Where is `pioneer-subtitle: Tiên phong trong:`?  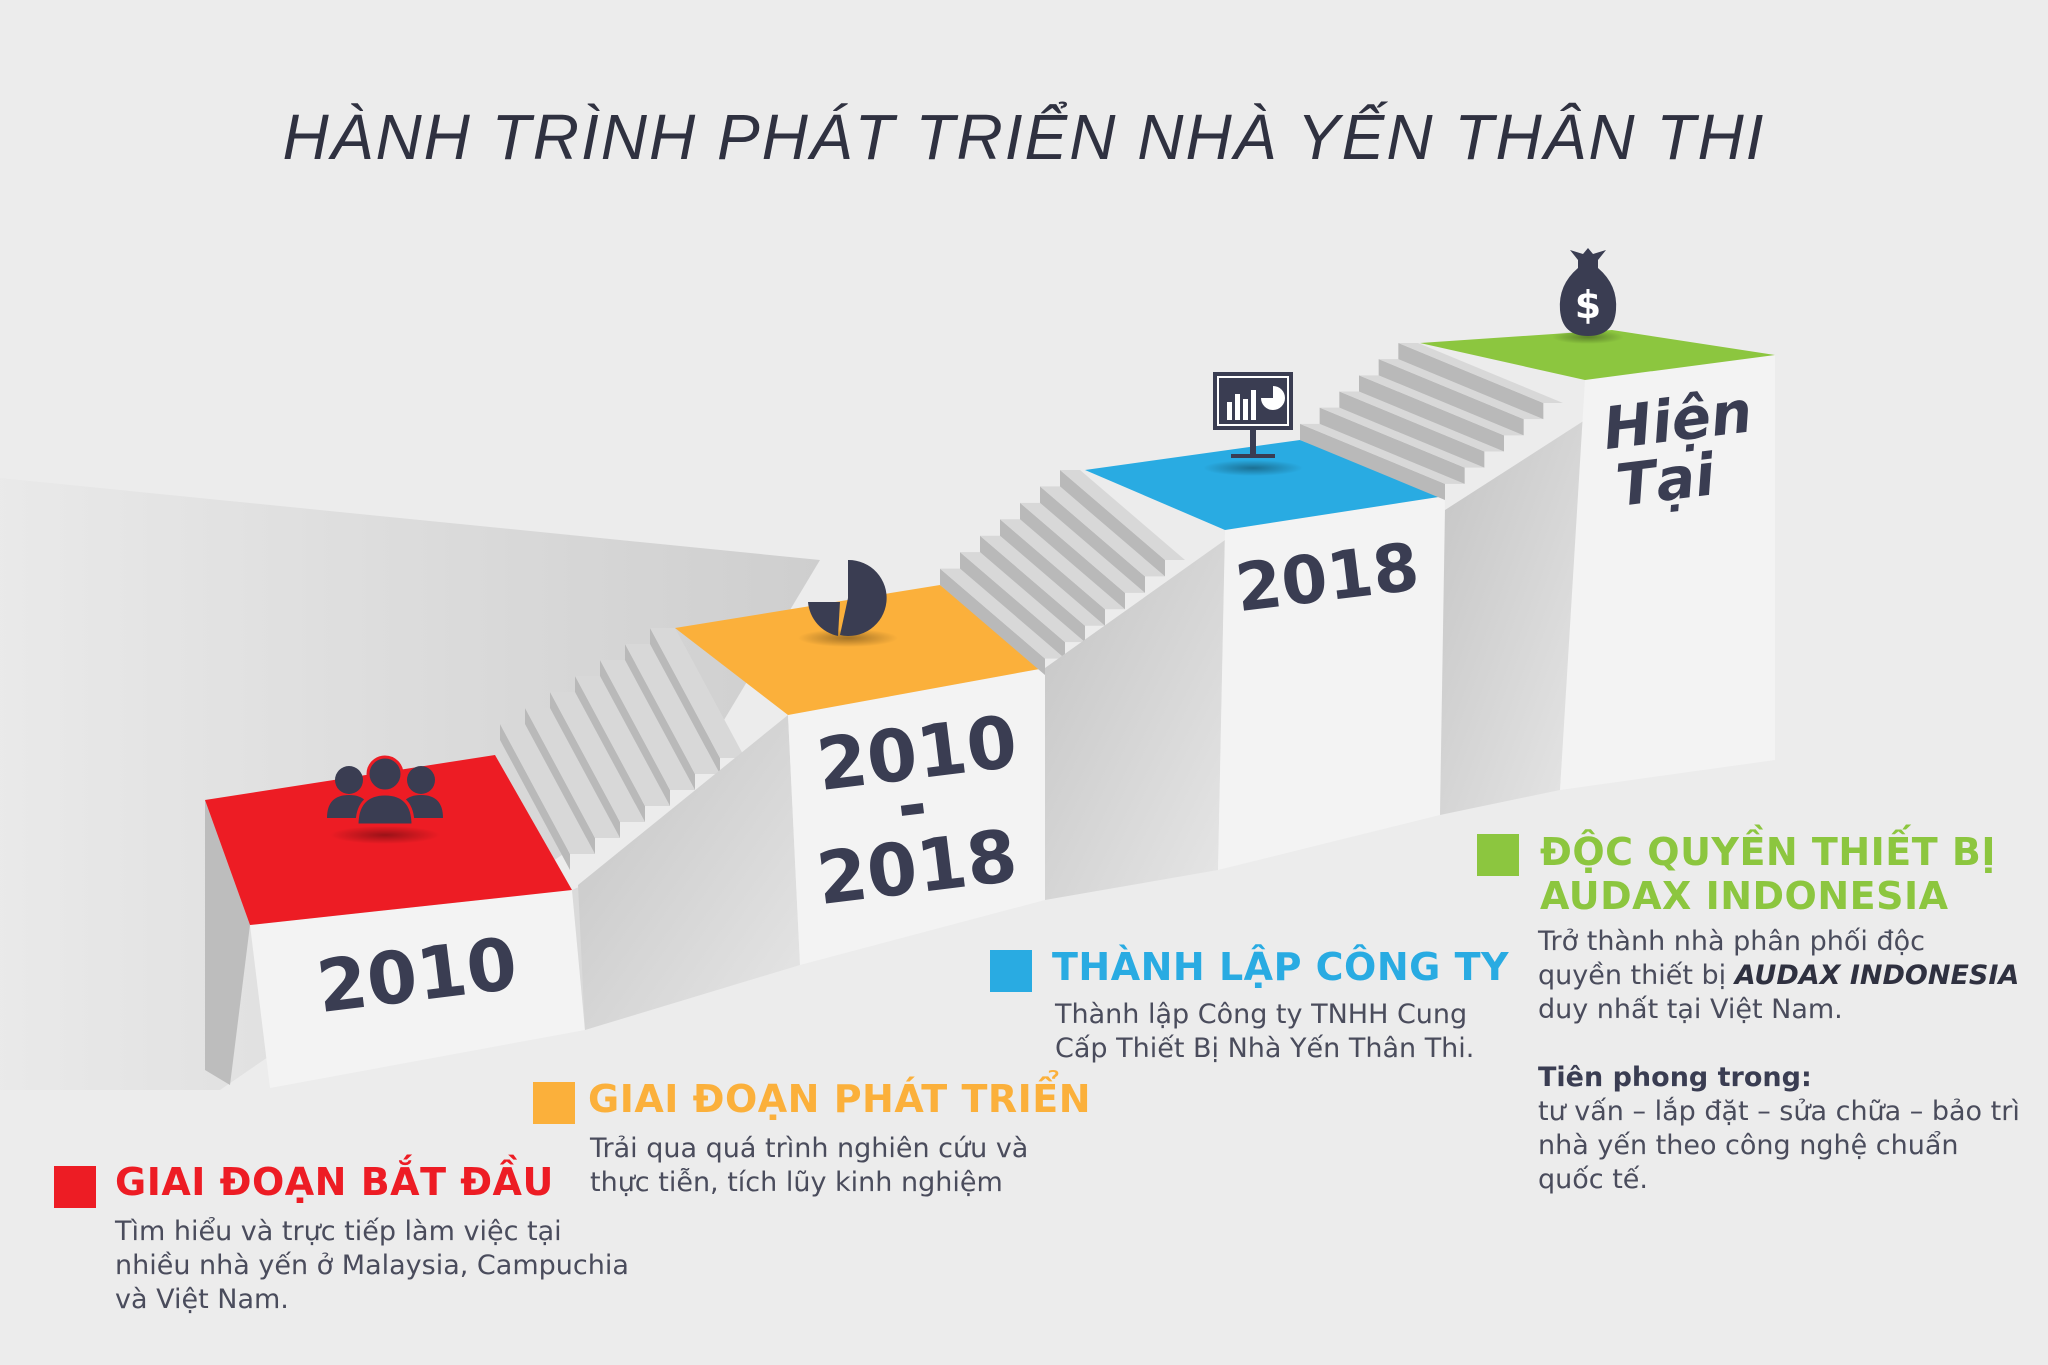 pioneer-subtitle: Tiên phong trong: is located at coordinates (1675, 1077).